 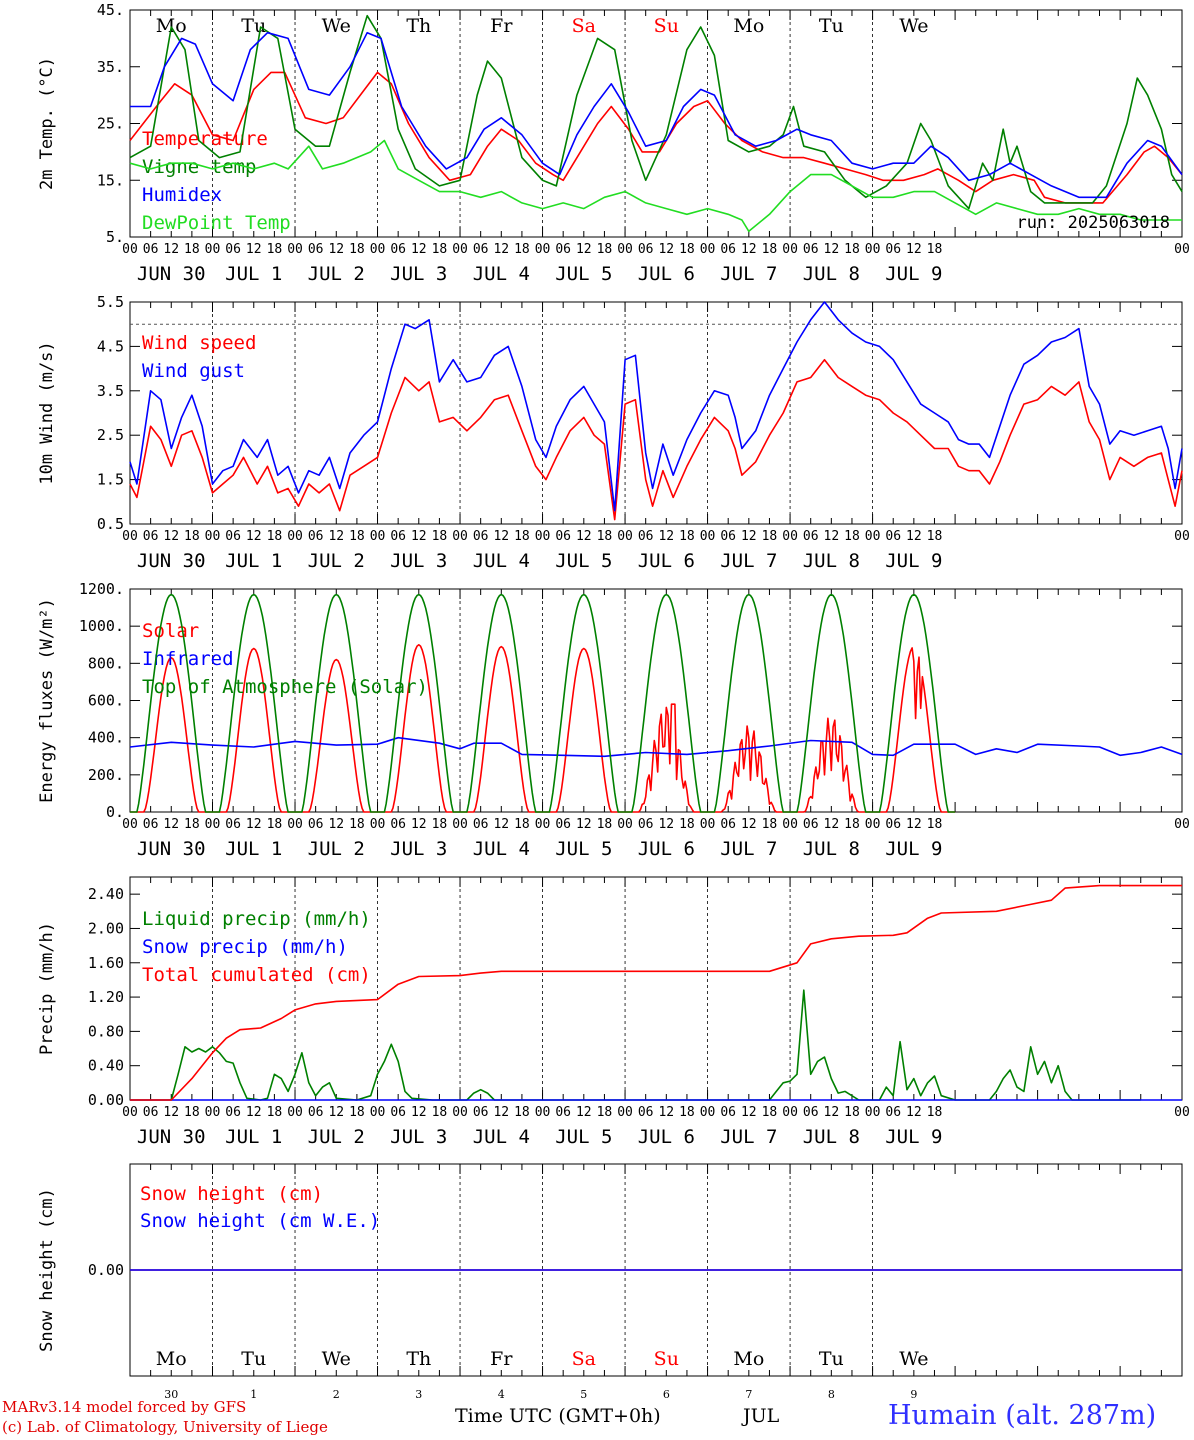 What do you see at coordinates (336, 1359) in the screenshot?
I see `weekday-label: We` at bounding box center [336, 1359].